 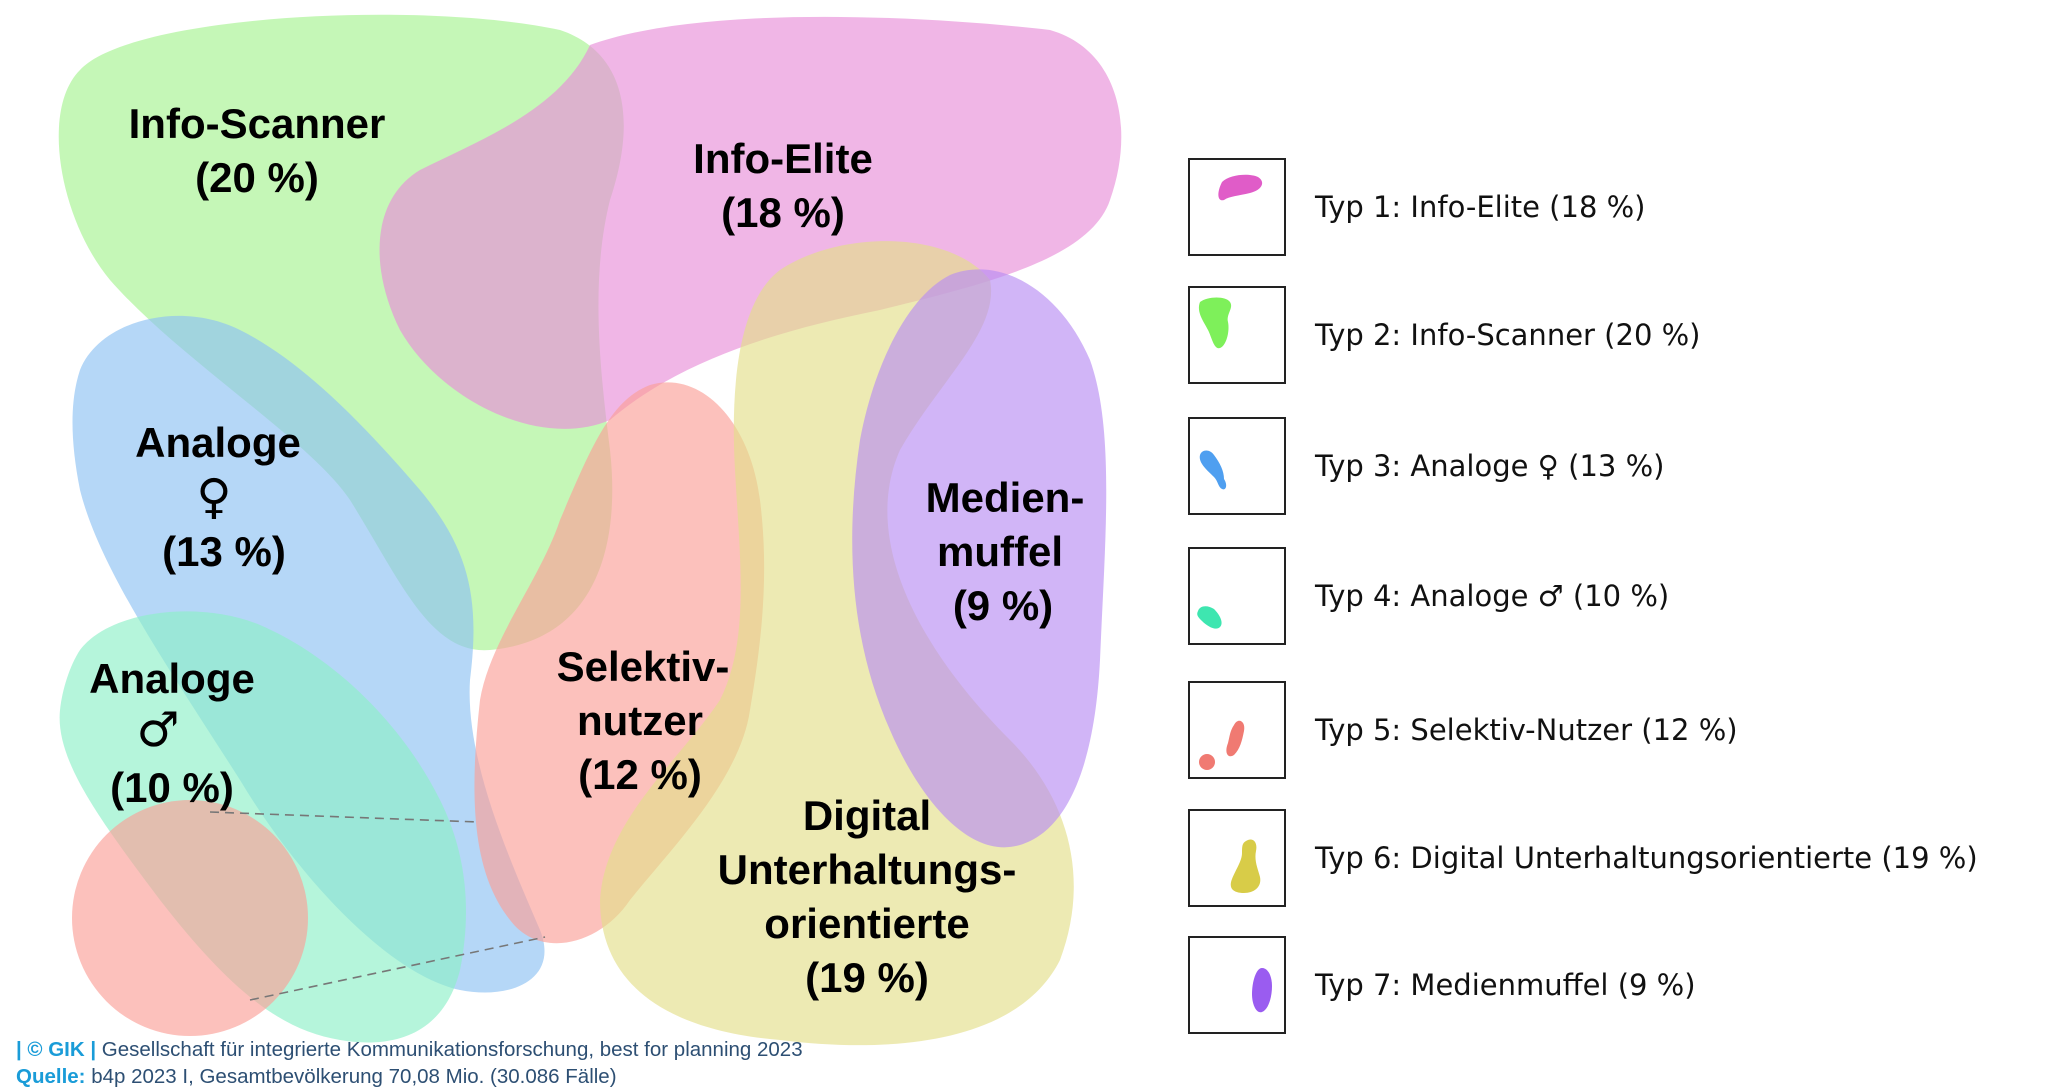 I want to click on legend-item-typ2: Typ 2: Info-Scanner (20 %), so click(x=1598, y=338).